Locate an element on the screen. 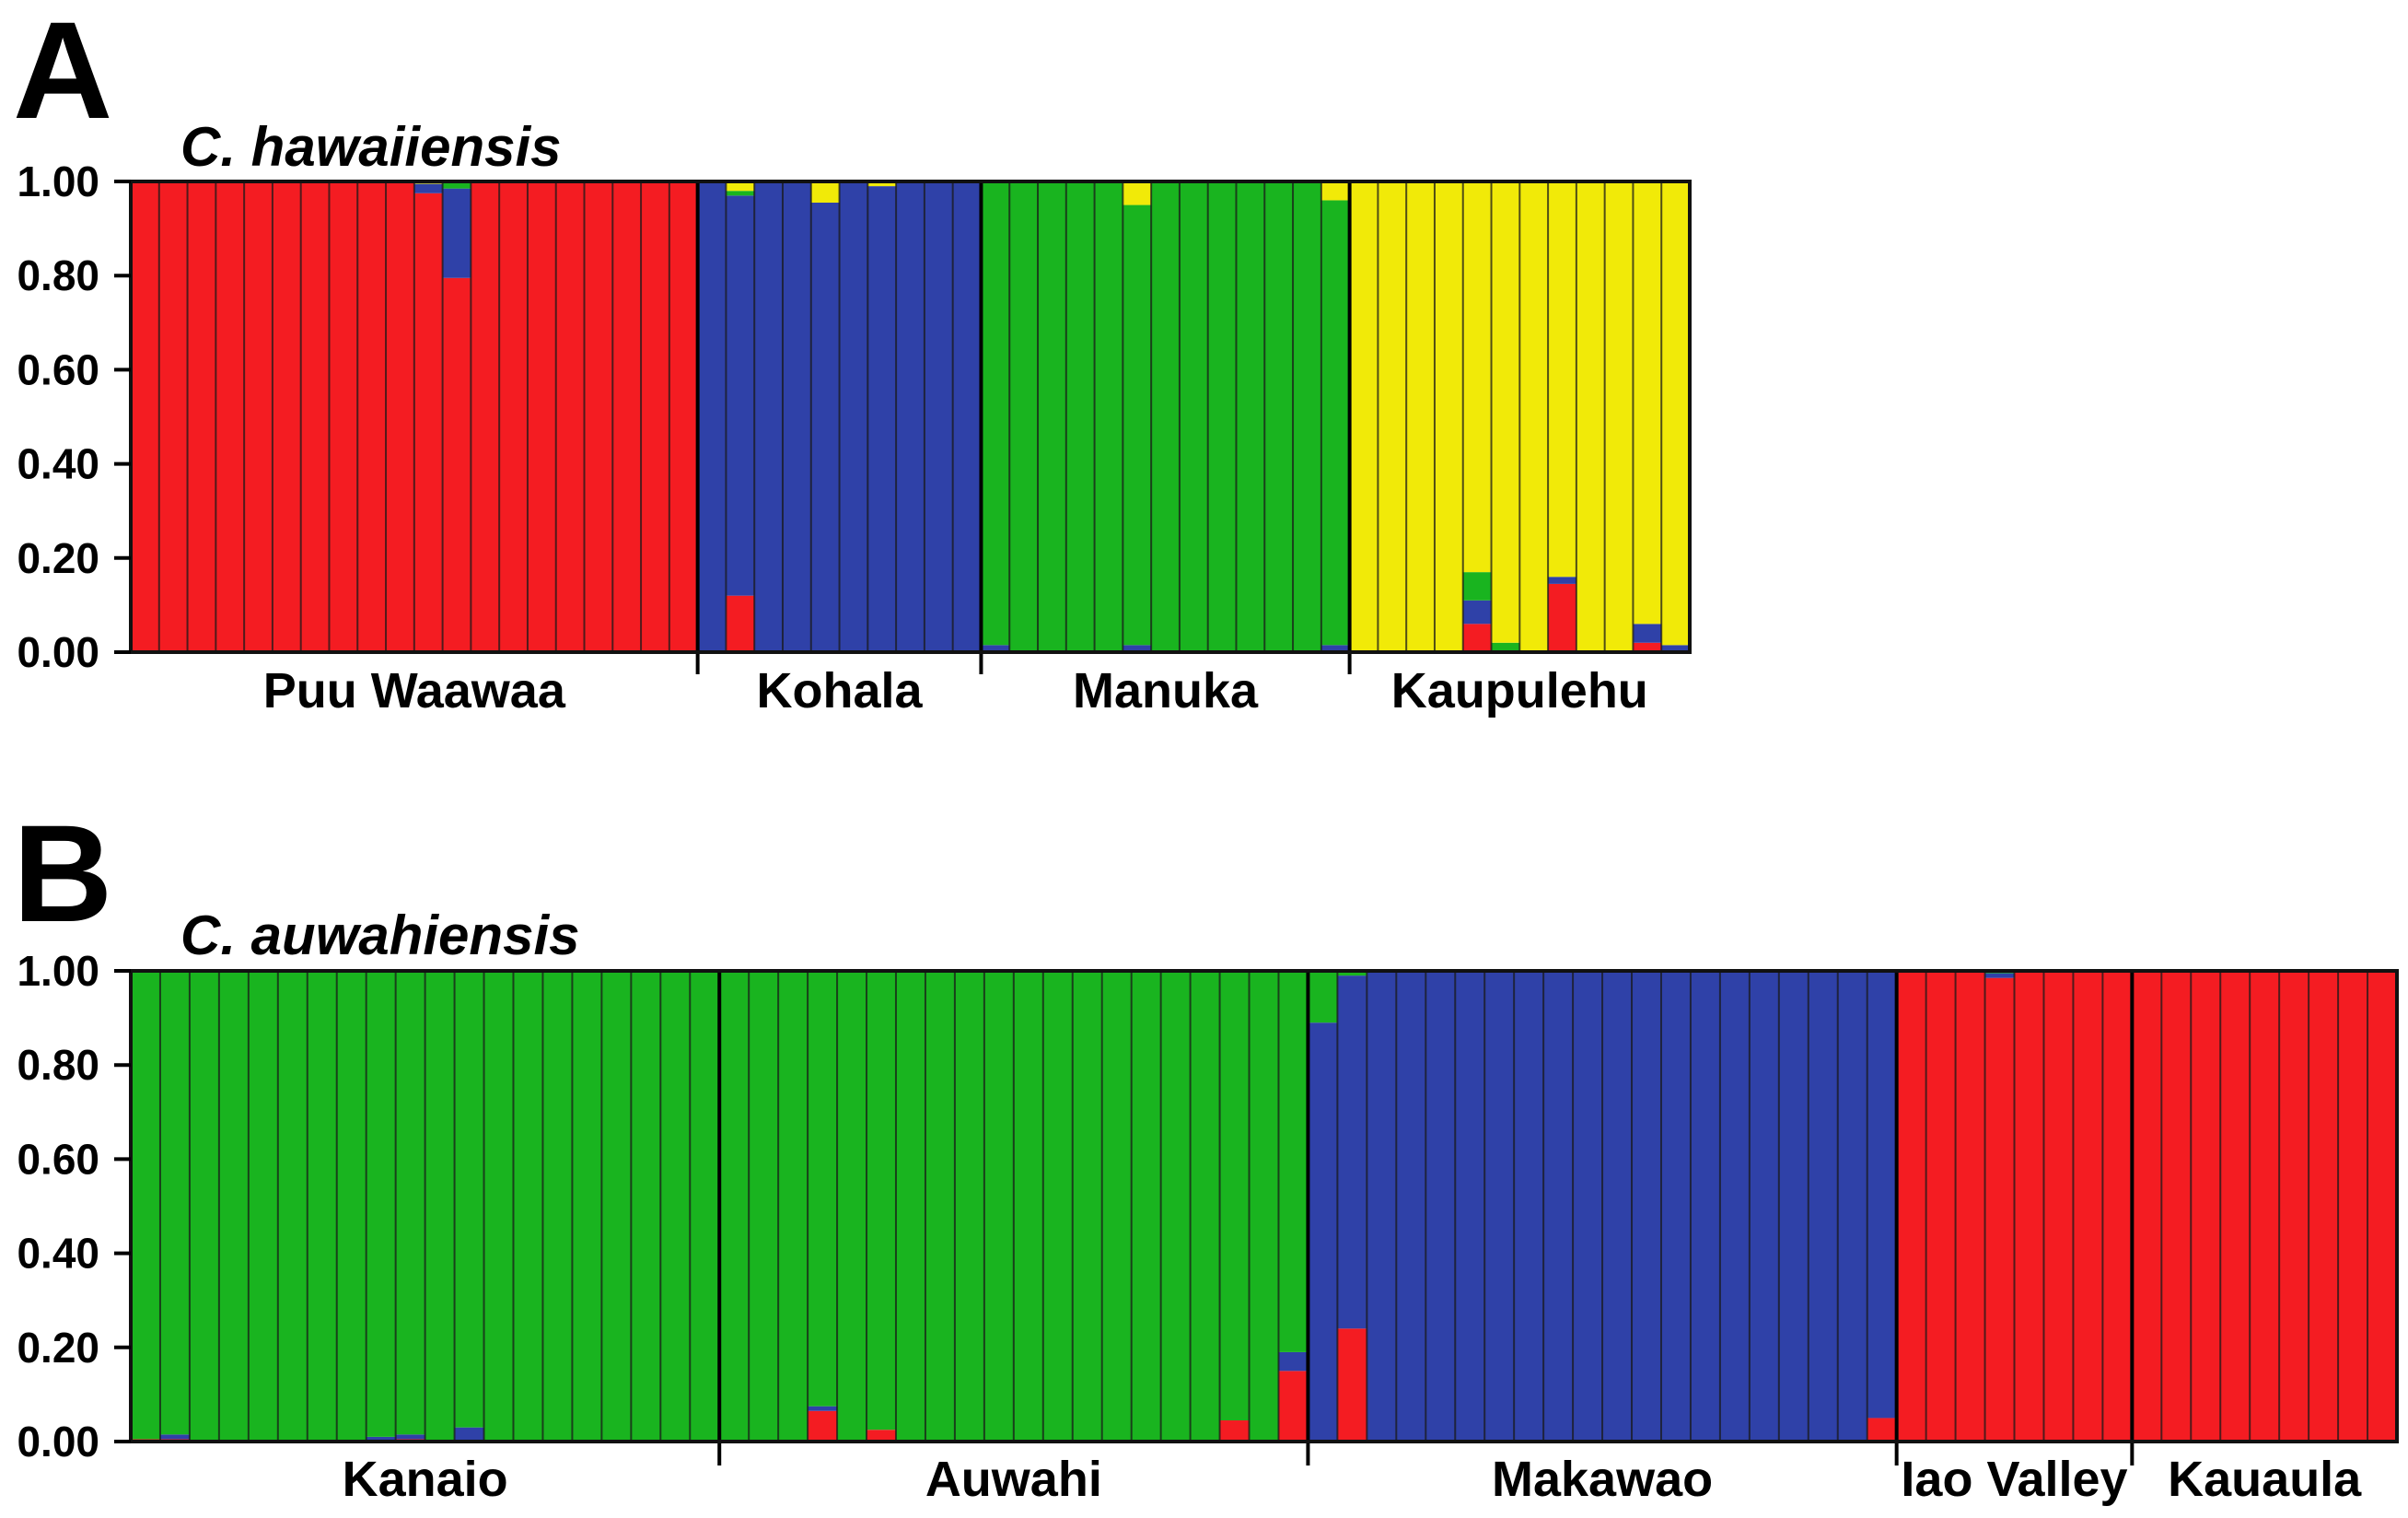  y-tick-label: 0.20 is located at coordinates (58, 558).